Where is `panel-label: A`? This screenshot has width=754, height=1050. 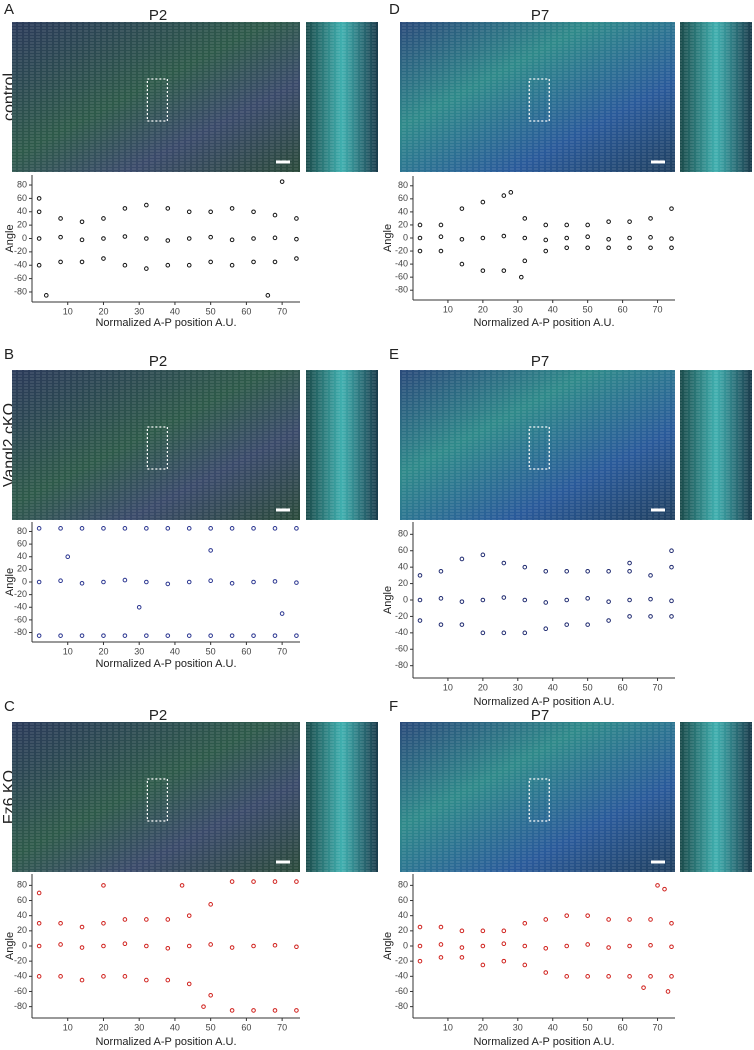
panel-label: A is located at coordinates (9, 9).